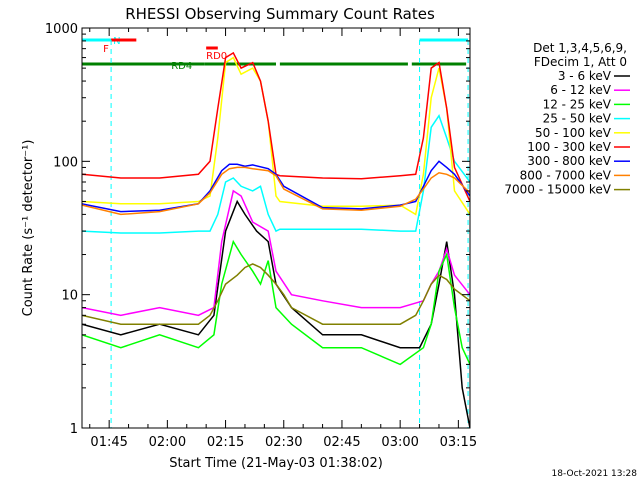  Describe the element at coordinates (108, 442) in the screenshot. I see `x-tick-label: 01:45` at that location.